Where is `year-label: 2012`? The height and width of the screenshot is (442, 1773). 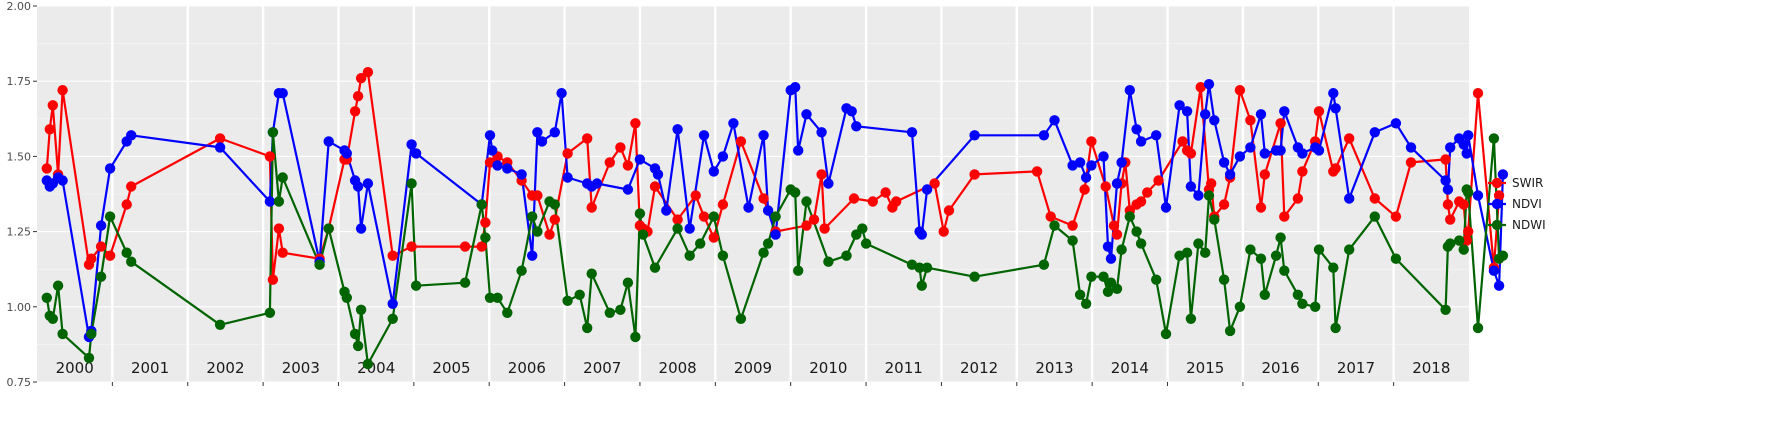 year-label: 2012 is located at coordinates (979, 368).